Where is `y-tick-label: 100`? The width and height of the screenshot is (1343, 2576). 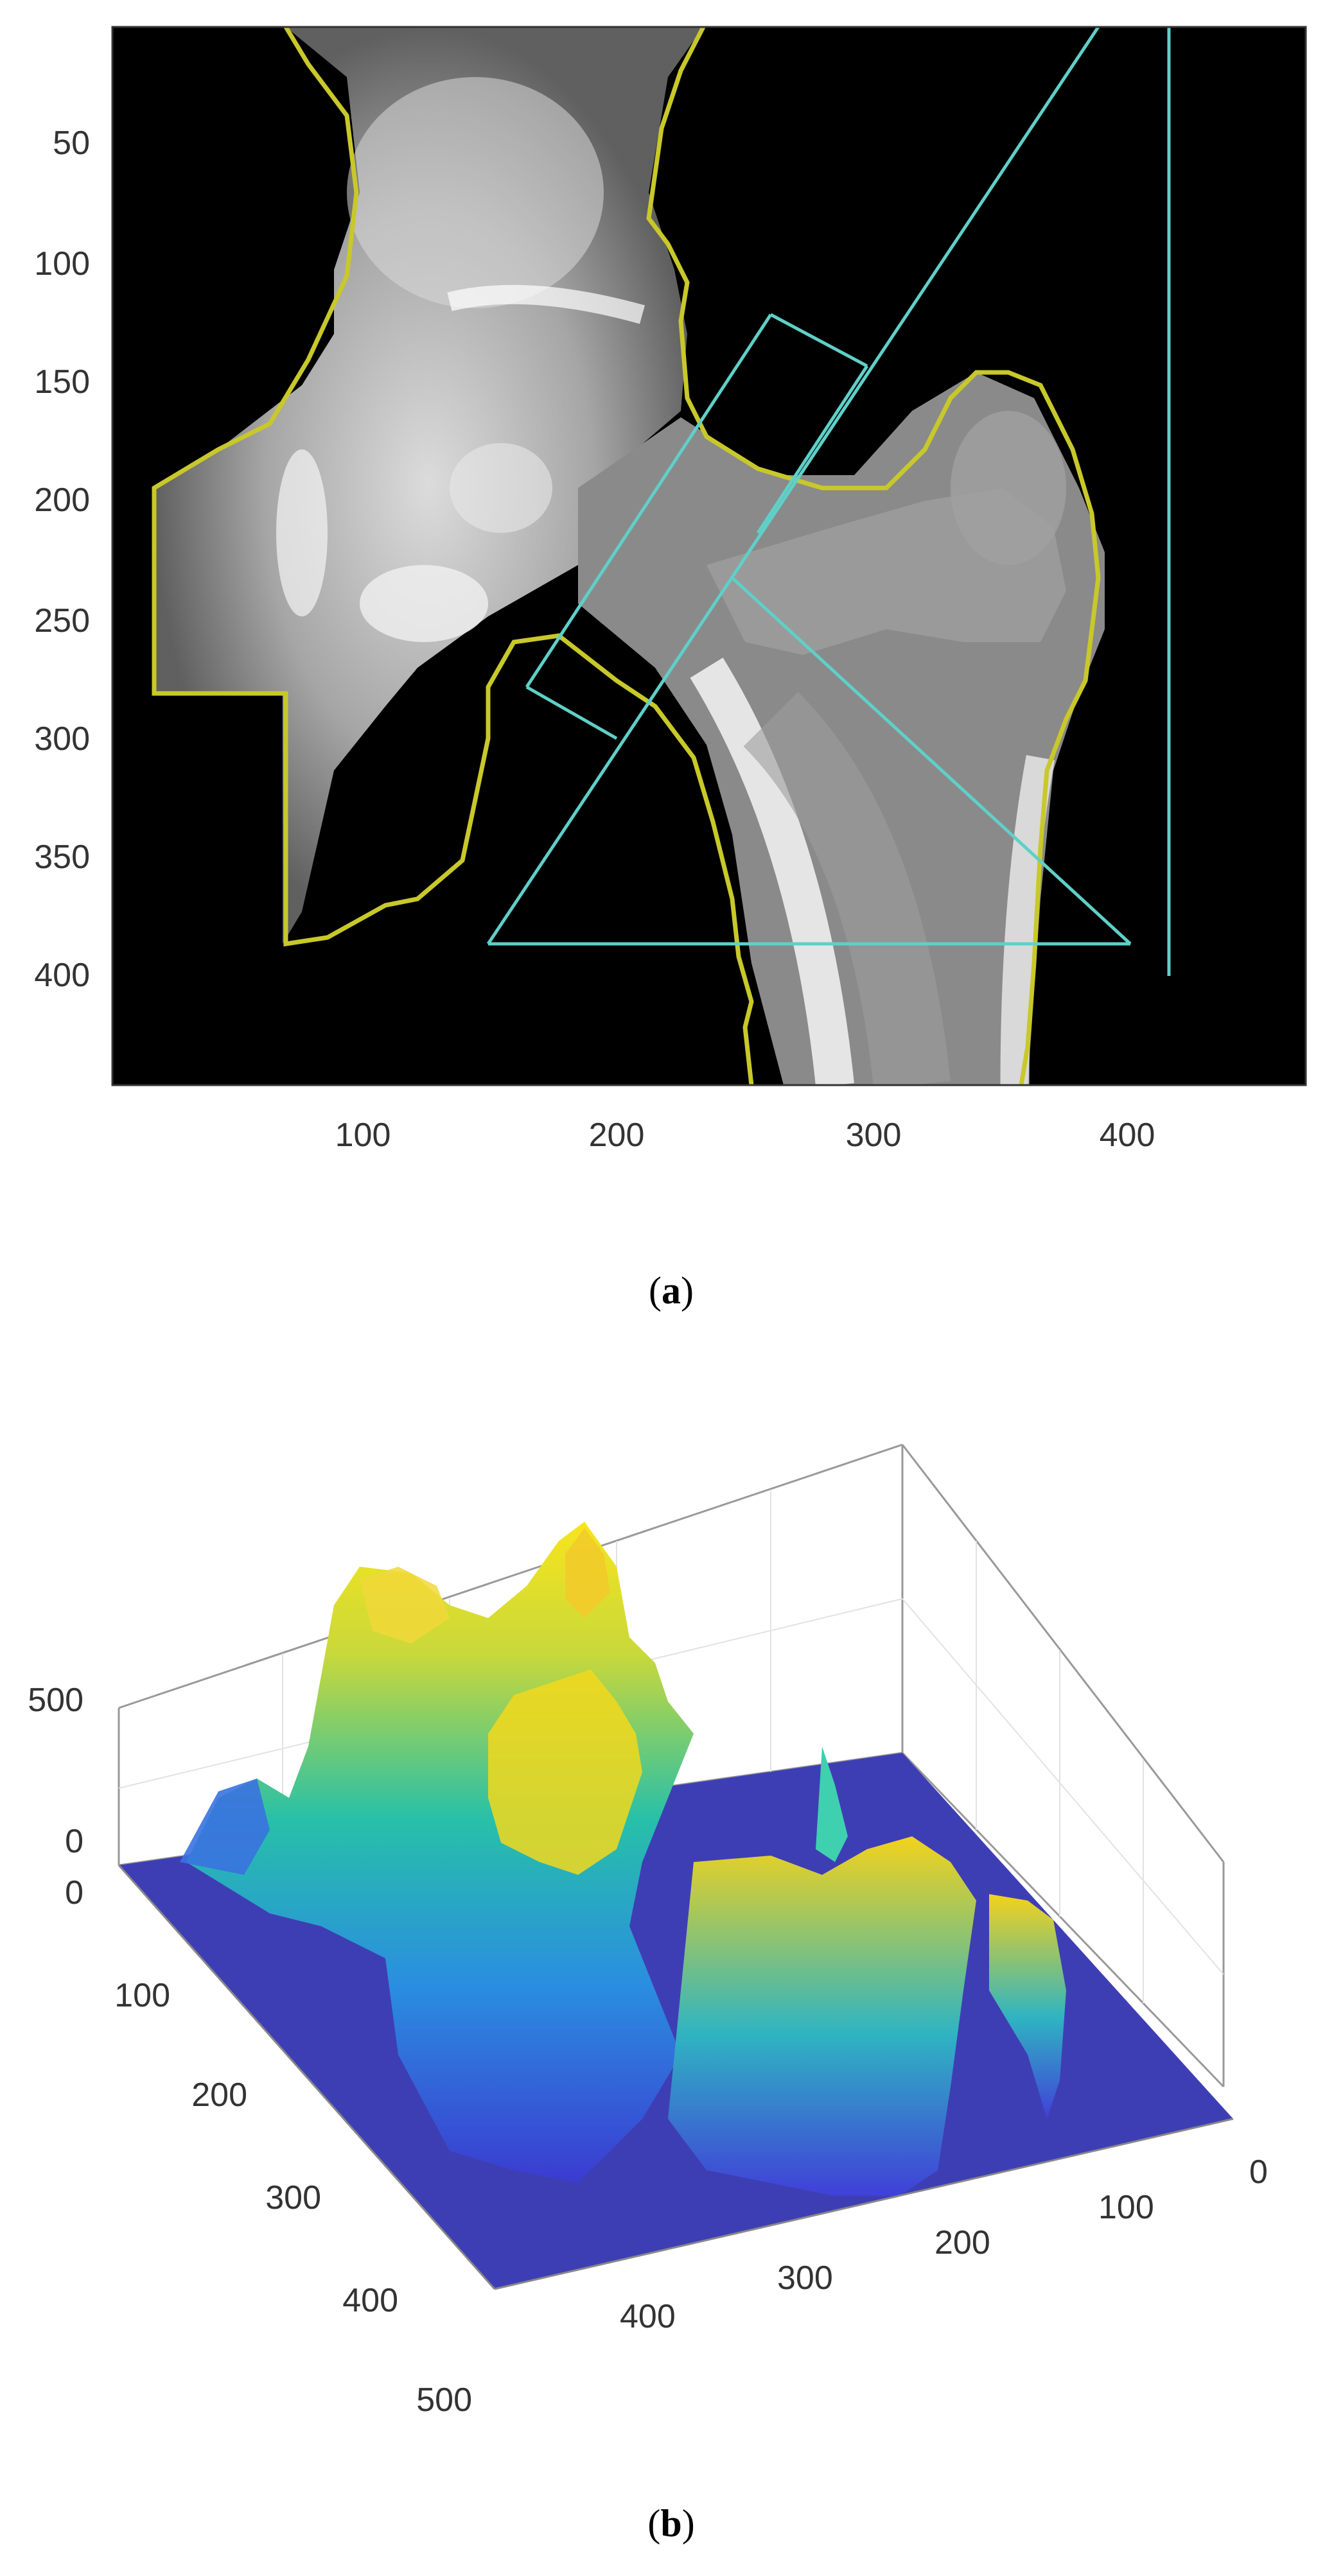 y-tick-label: 100 is located at coordinates (62, 264).